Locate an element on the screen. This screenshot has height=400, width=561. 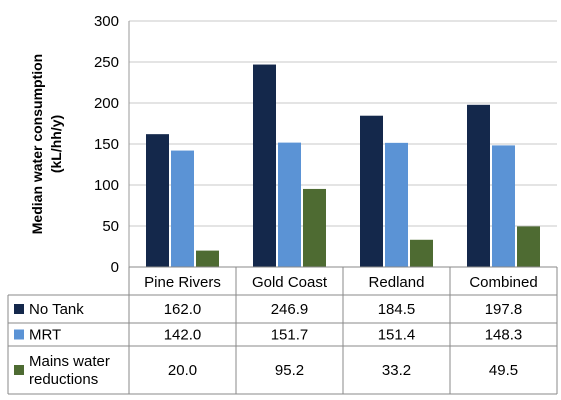
bar-mrt-redland is located at coordinates (396, 204).